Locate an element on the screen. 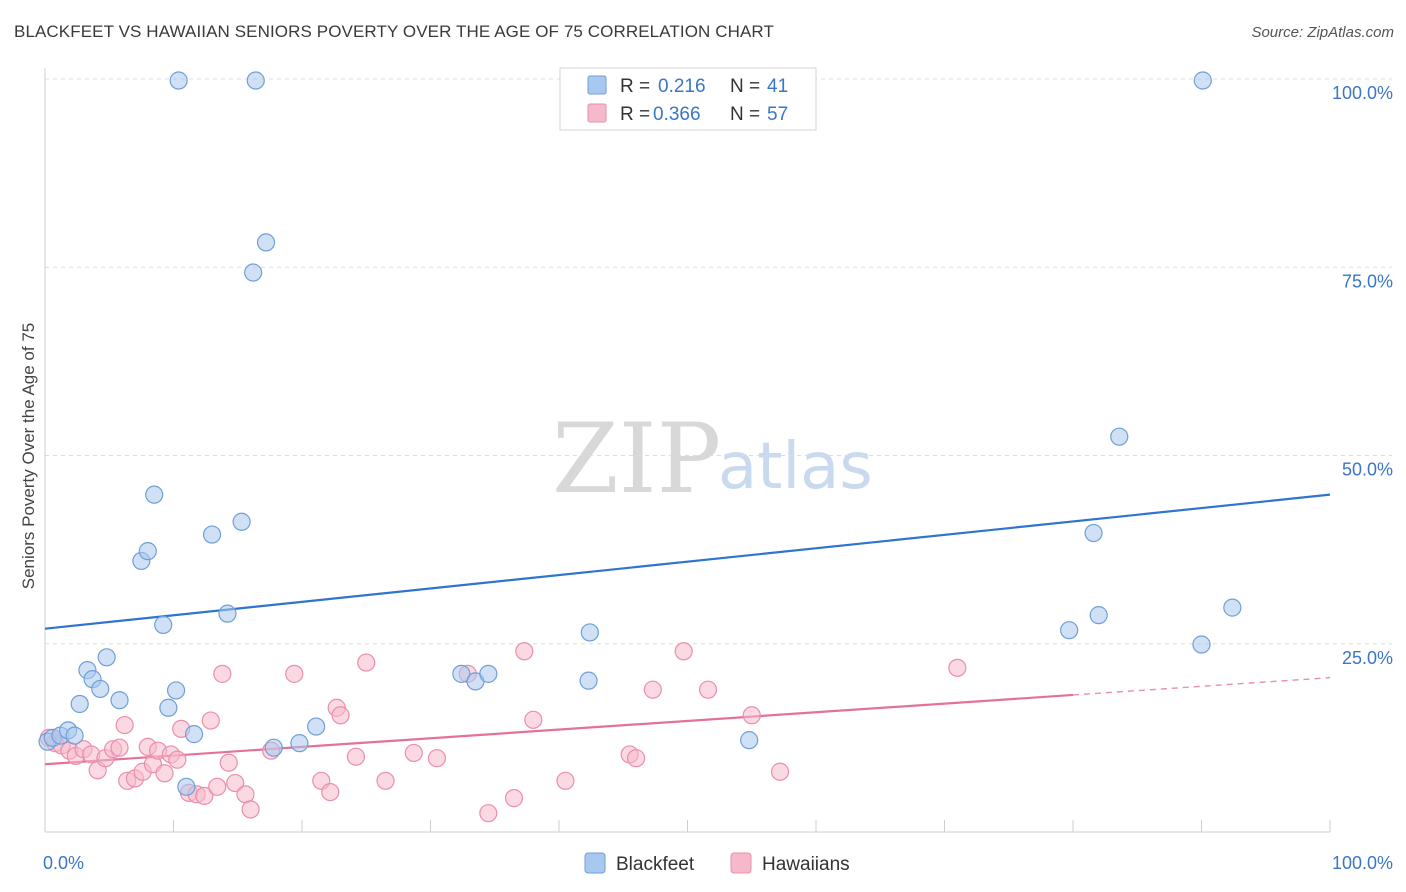 The image size is (1406, 892). legend-r-value-blackfeet: 0.216 is located at coordinates (682, 86).